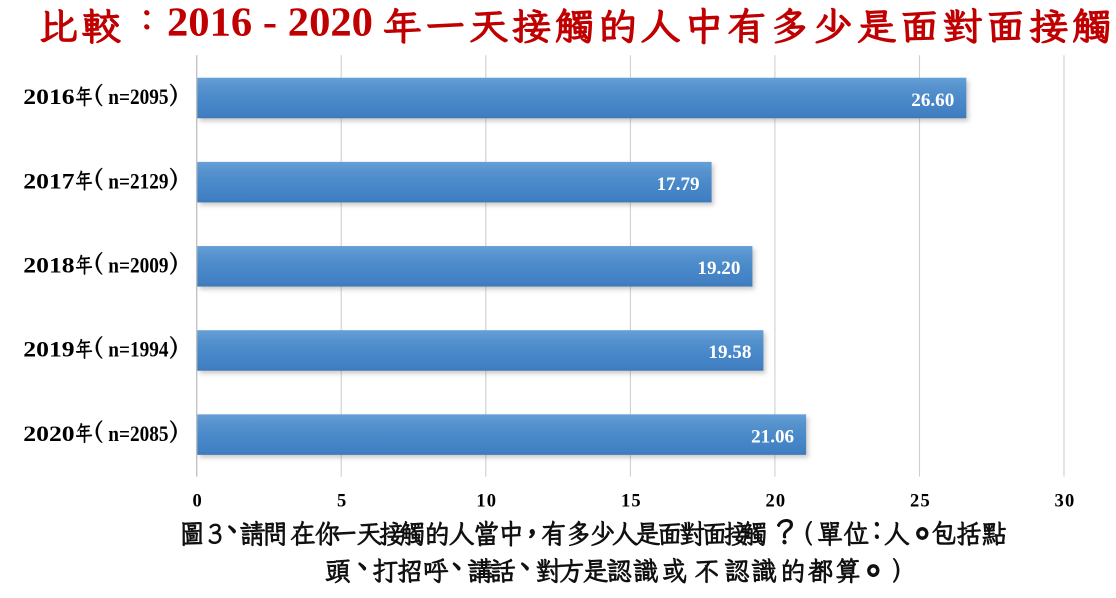 The image size is (1116, 598). Describe the element at coordinates (138, 180) in the screenshot. I see `svg-text: n=2129` at that location.